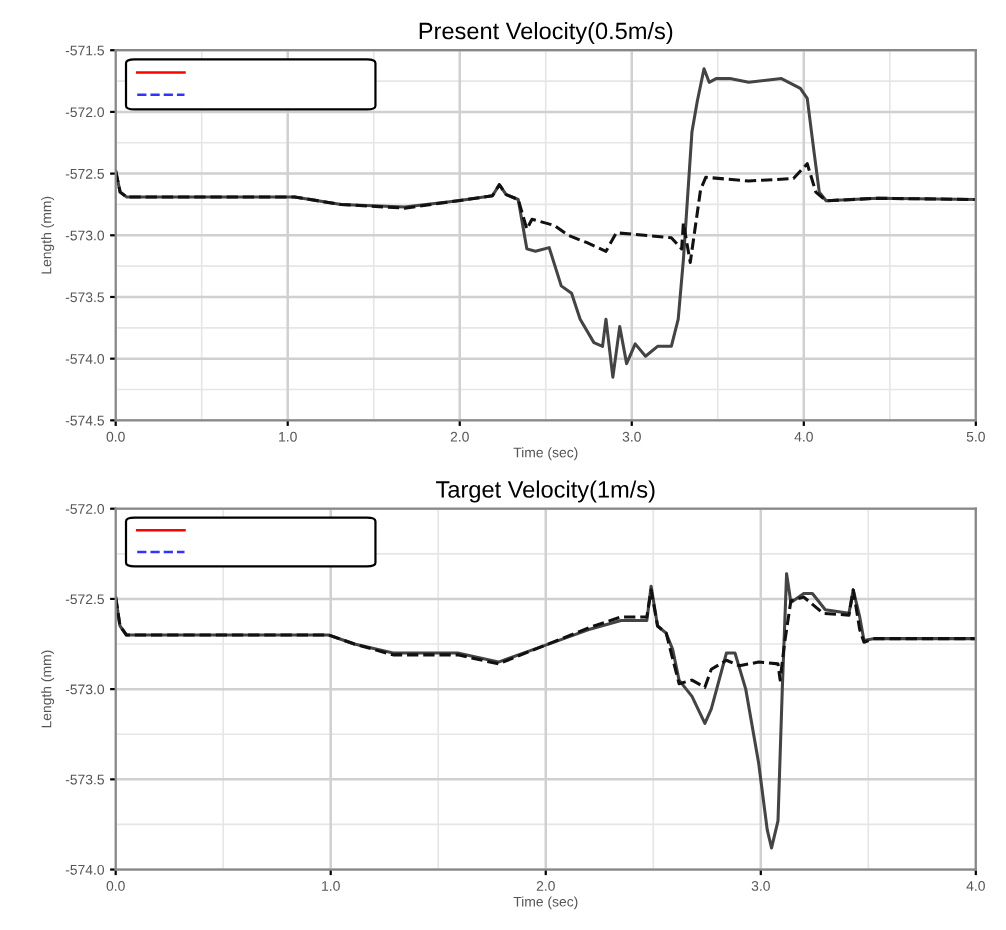  What do you see at coordinates (545, 491) in the screenshot?
I see `chart-title: Target Velocity(1m/s)` at bounding box center [545, 491].